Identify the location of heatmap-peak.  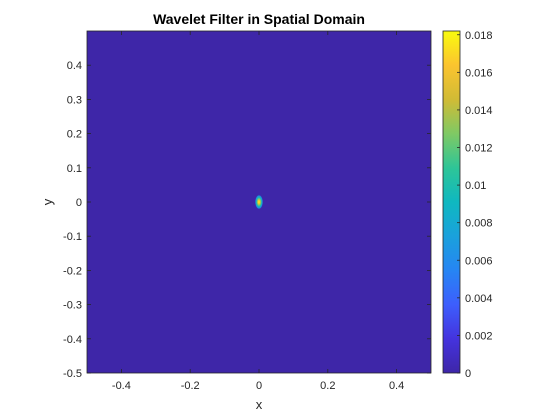
(259, 202).